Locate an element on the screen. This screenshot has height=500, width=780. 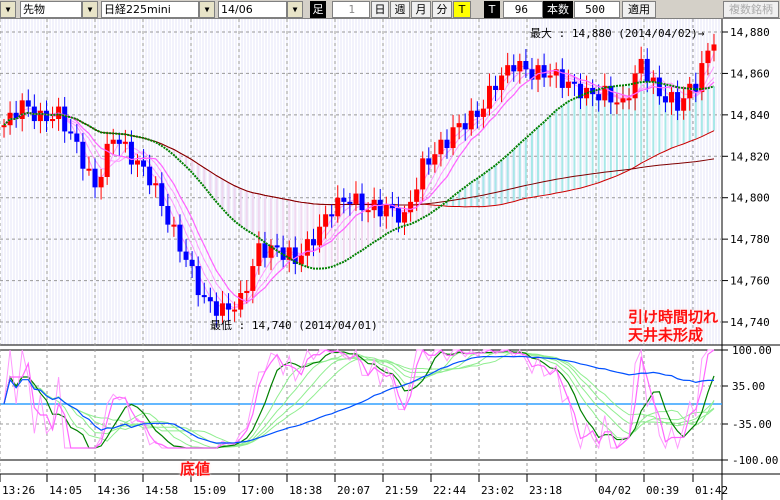
max-label: 最大 : 14,880 (2014/04/02)→ is located at coordinates (617, 33).